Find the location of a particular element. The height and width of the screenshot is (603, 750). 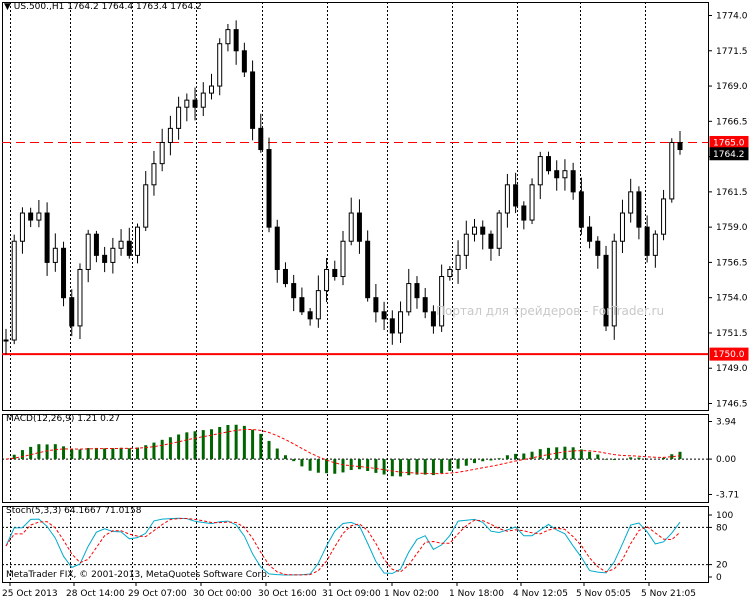

macd-axis-label: 0.00 is located at coordinates (726, 460).